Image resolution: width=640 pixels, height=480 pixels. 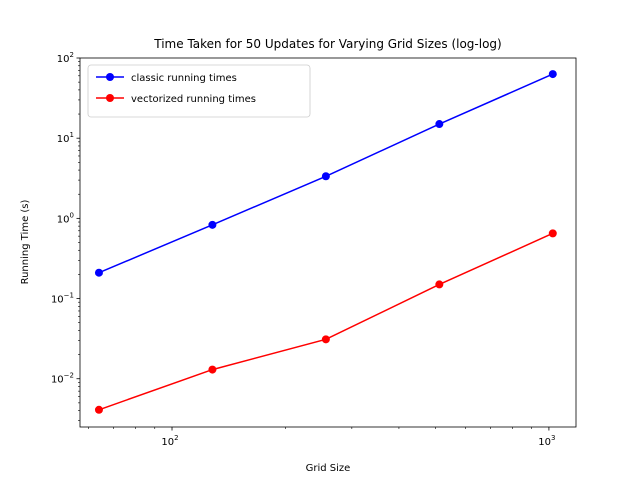 What do you see at coordinates (65, 58) in the screenshot?
I see `y-tick-label: 10²` at bounding box center [65, 58].